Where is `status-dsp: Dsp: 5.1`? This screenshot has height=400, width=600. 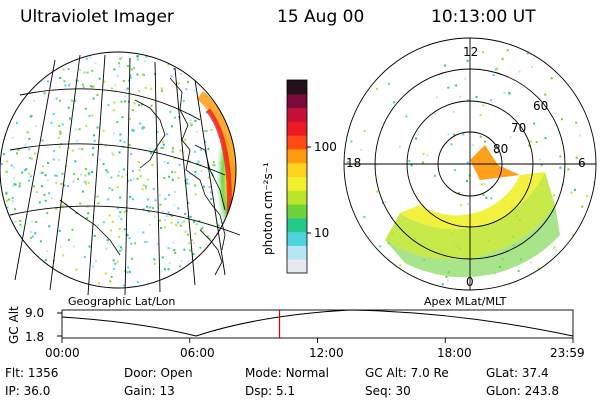 status-dsp: Dsp: 5.1 is located at coordinates (270, 391).